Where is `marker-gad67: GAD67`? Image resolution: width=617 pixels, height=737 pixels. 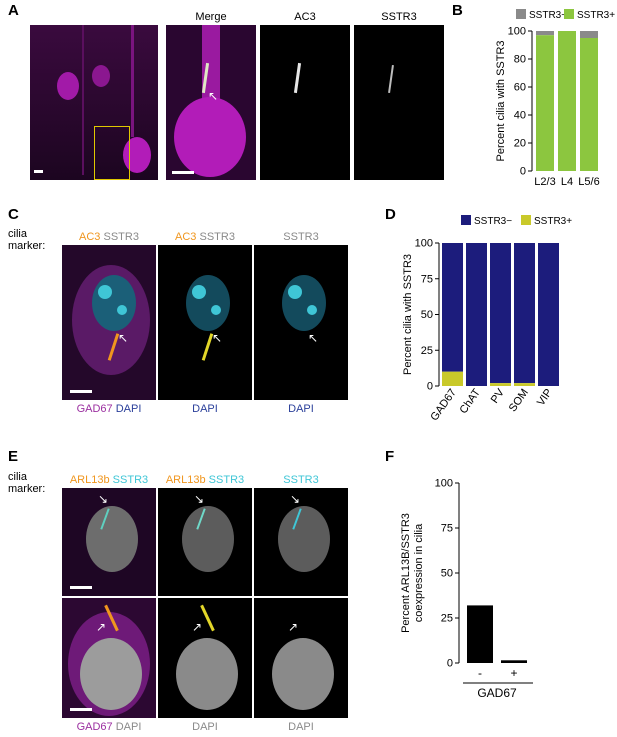
marker-gad67: GAD67 is located at coordinates (94, 409).